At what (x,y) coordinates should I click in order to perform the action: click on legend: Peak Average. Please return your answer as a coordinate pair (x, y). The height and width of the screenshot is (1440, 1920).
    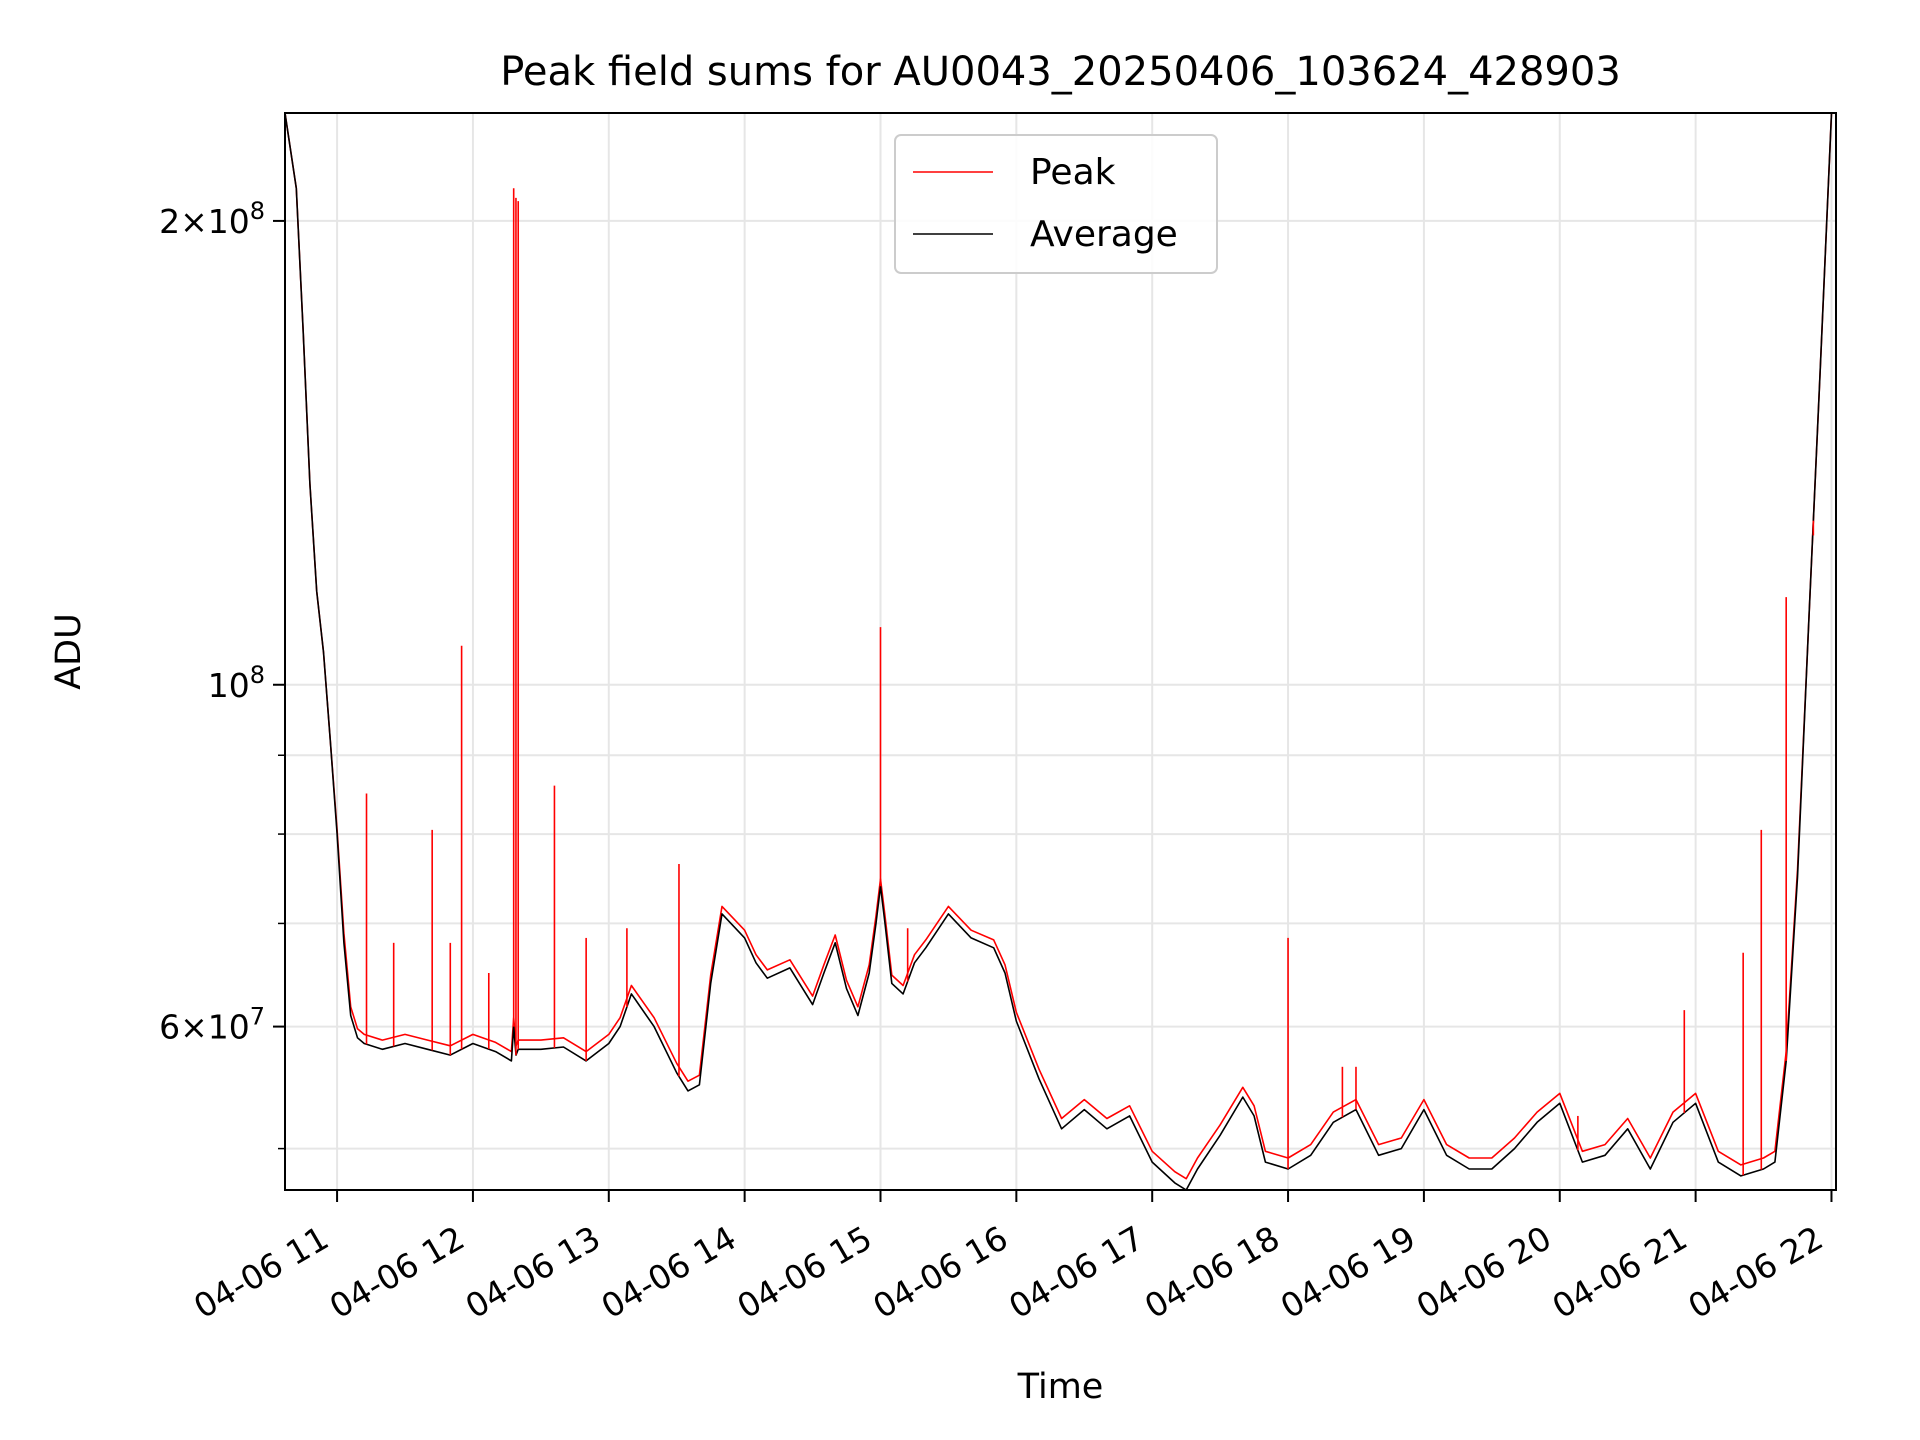
    Looking at the image, I should click on (1056, 204).